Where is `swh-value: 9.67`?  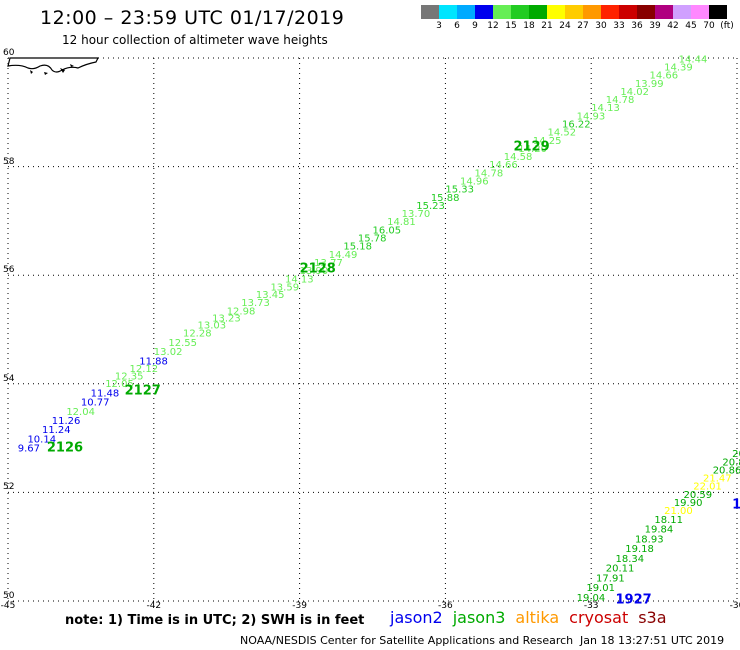 swh-value: 9.67 is located at coordinates (29, 449).